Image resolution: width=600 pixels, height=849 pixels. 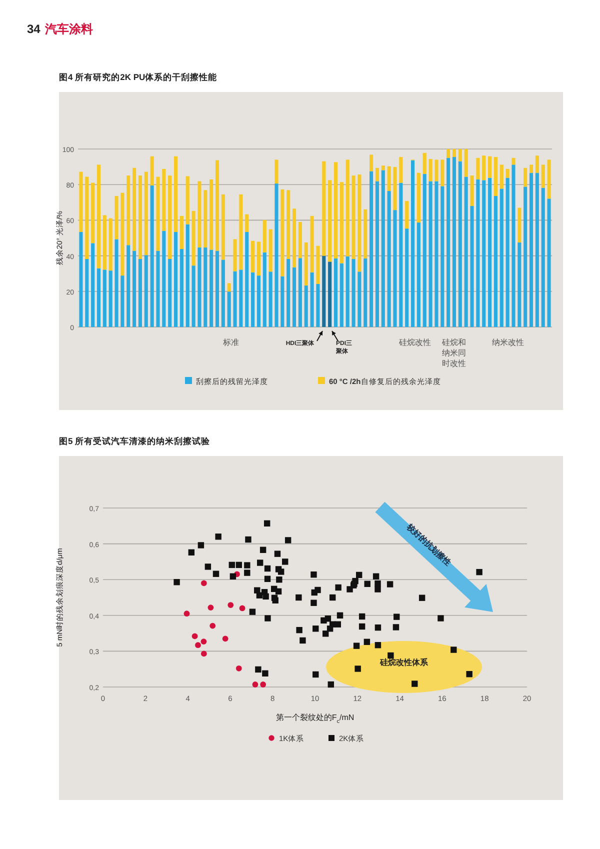 I want to click on annotation: 硅烷改性体系, so click(x=404, y=662).